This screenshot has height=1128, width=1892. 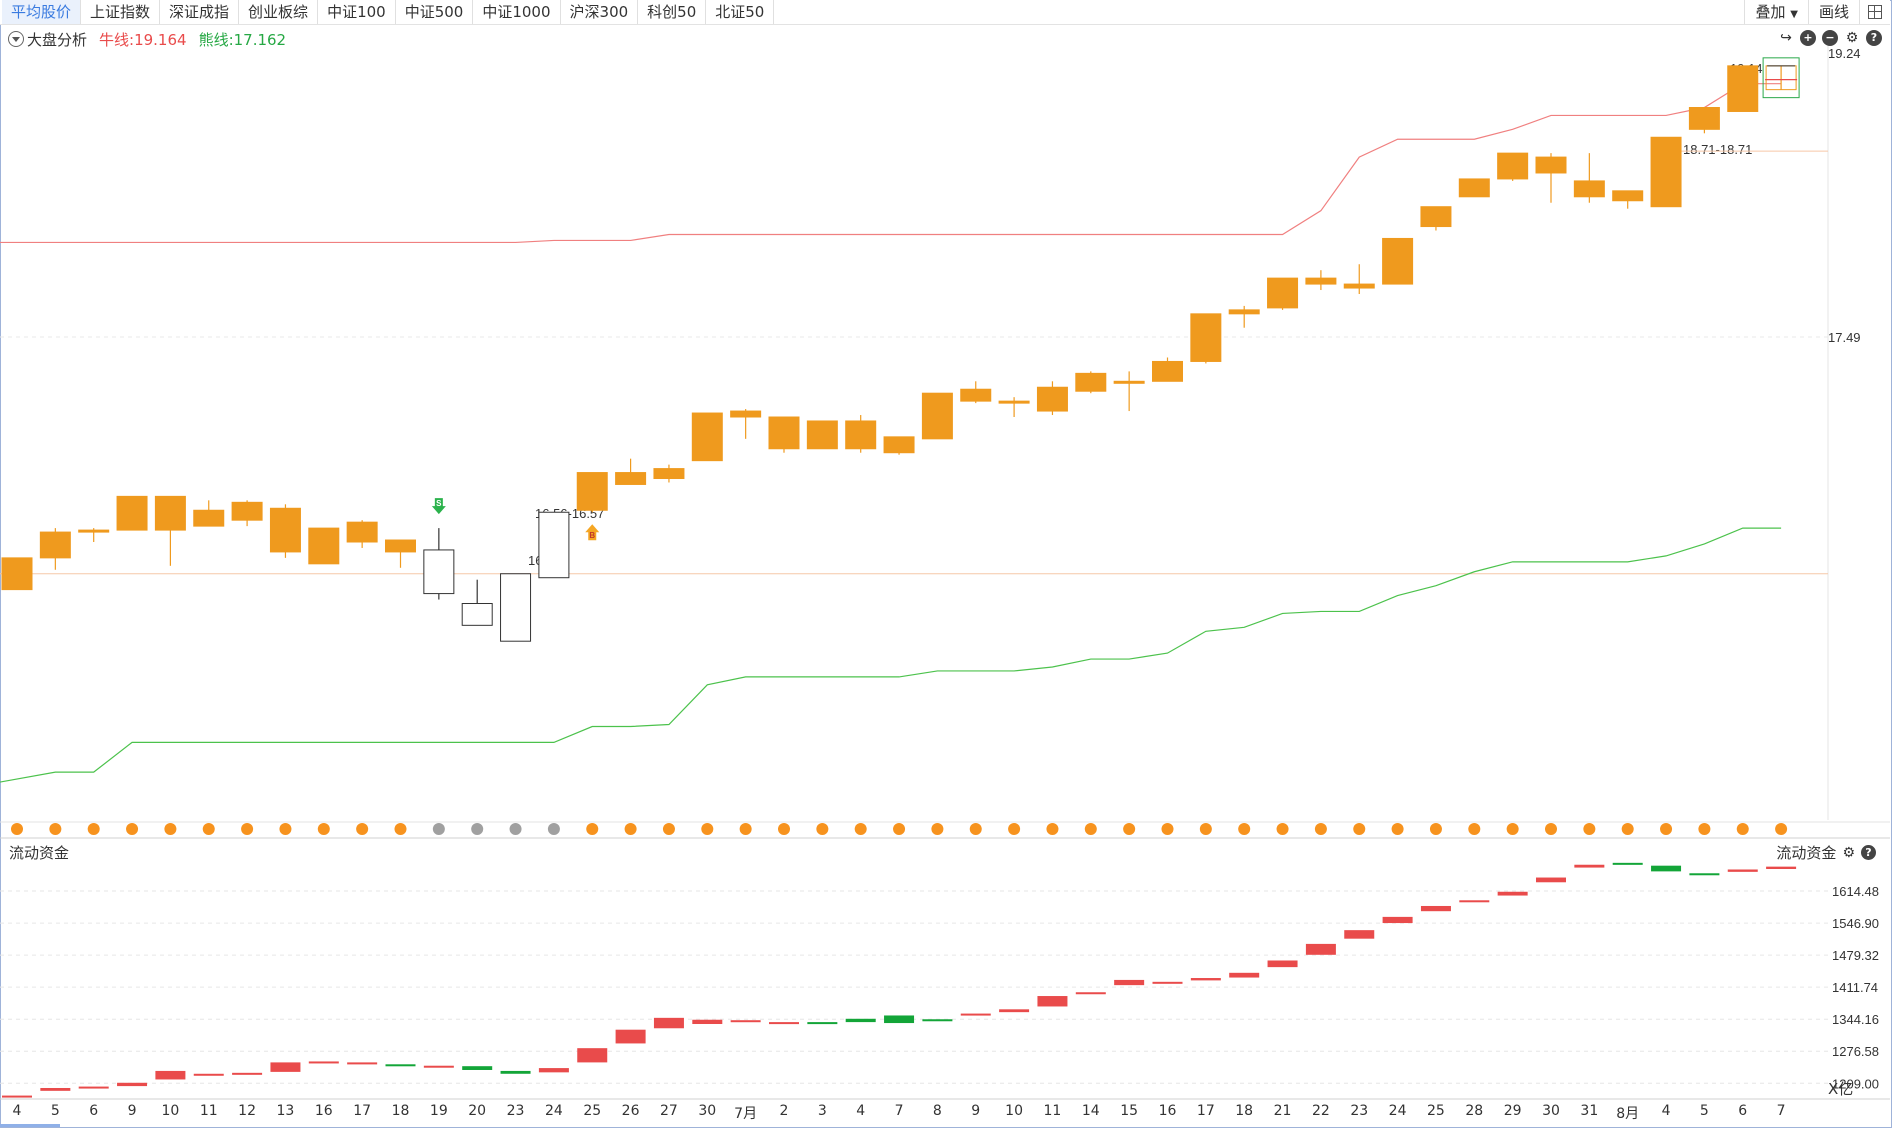 What do you see at coordinates (1855, 891) in the screenshot?
I see `flow-axis-label: 1614.48` at bounding box center [1855, 891].